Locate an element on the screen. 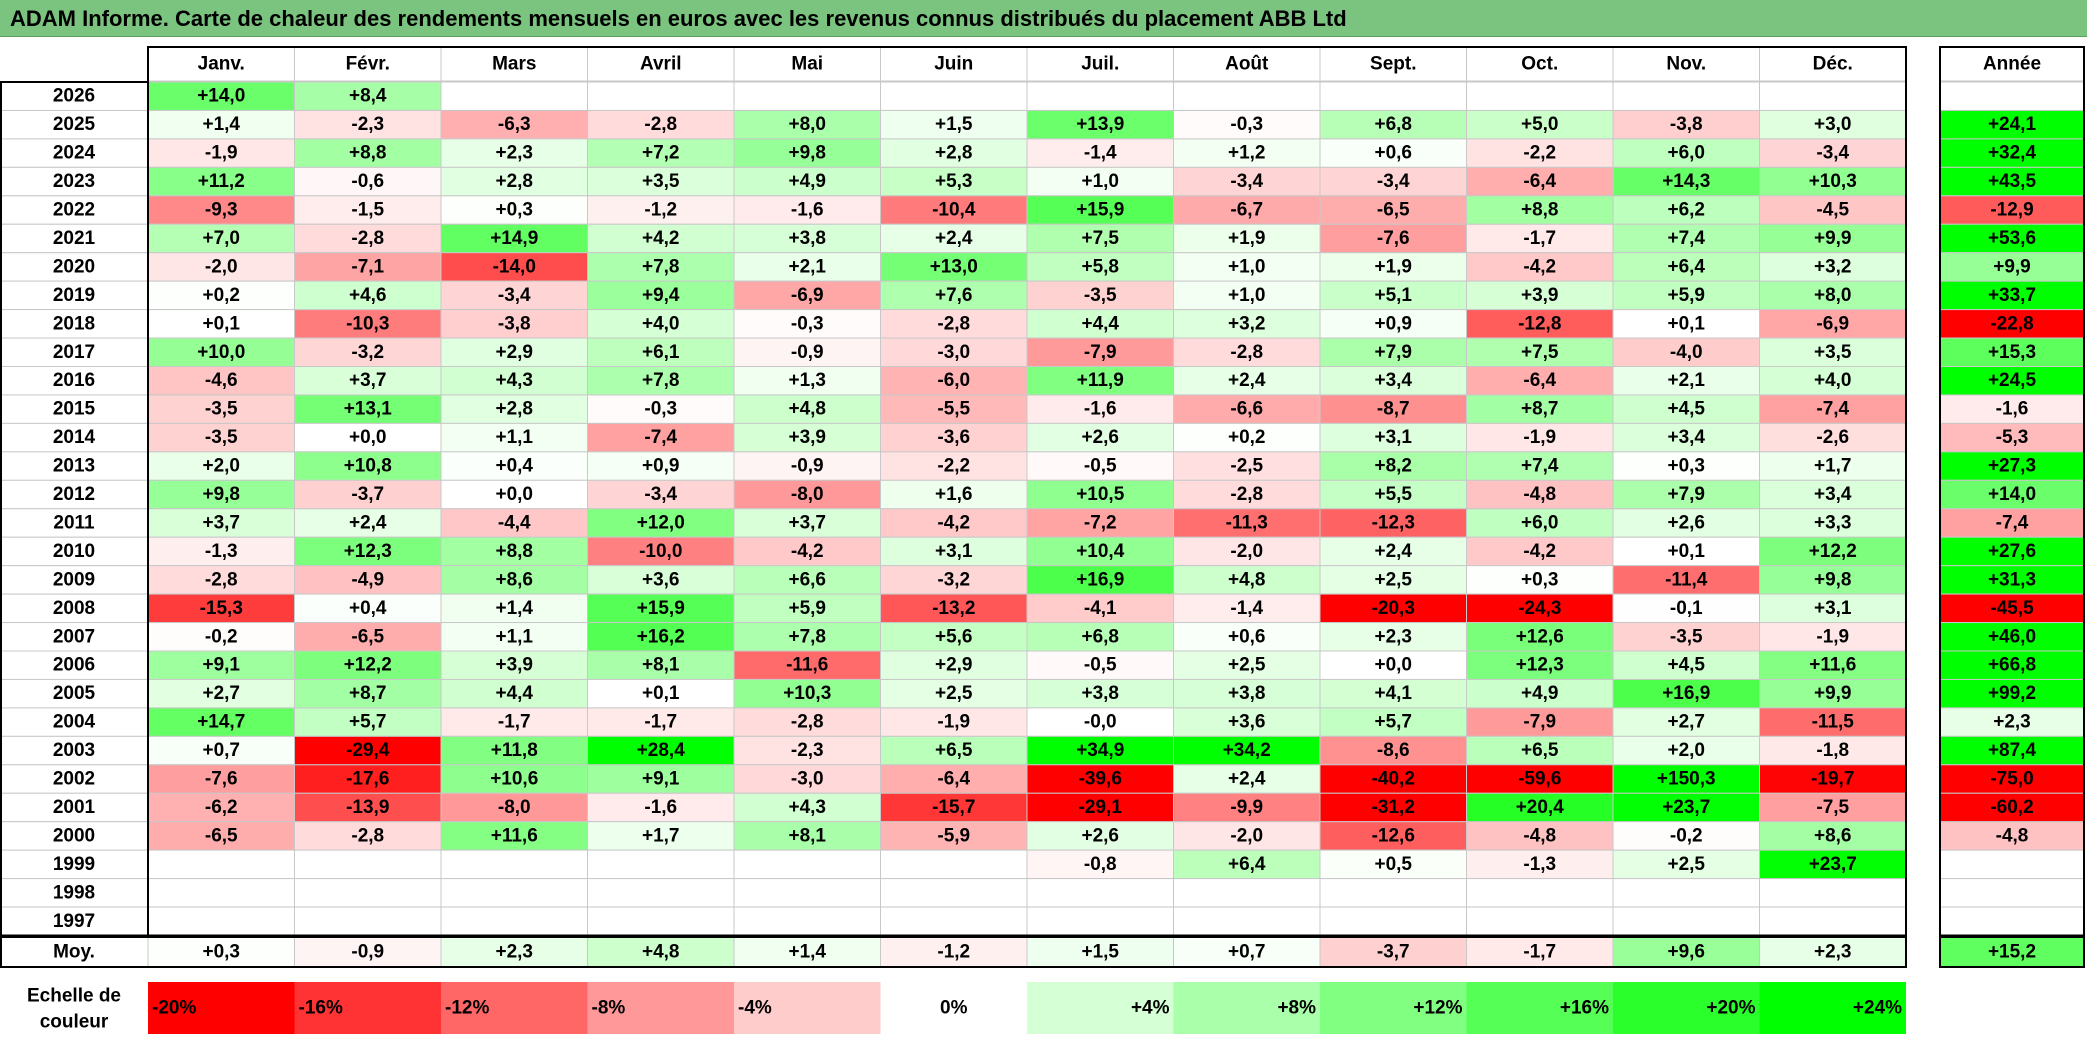 This screenshot has width=2087, height=1037. heatmap-cell-value: -9,9 is located at coordinates (1246, 807).